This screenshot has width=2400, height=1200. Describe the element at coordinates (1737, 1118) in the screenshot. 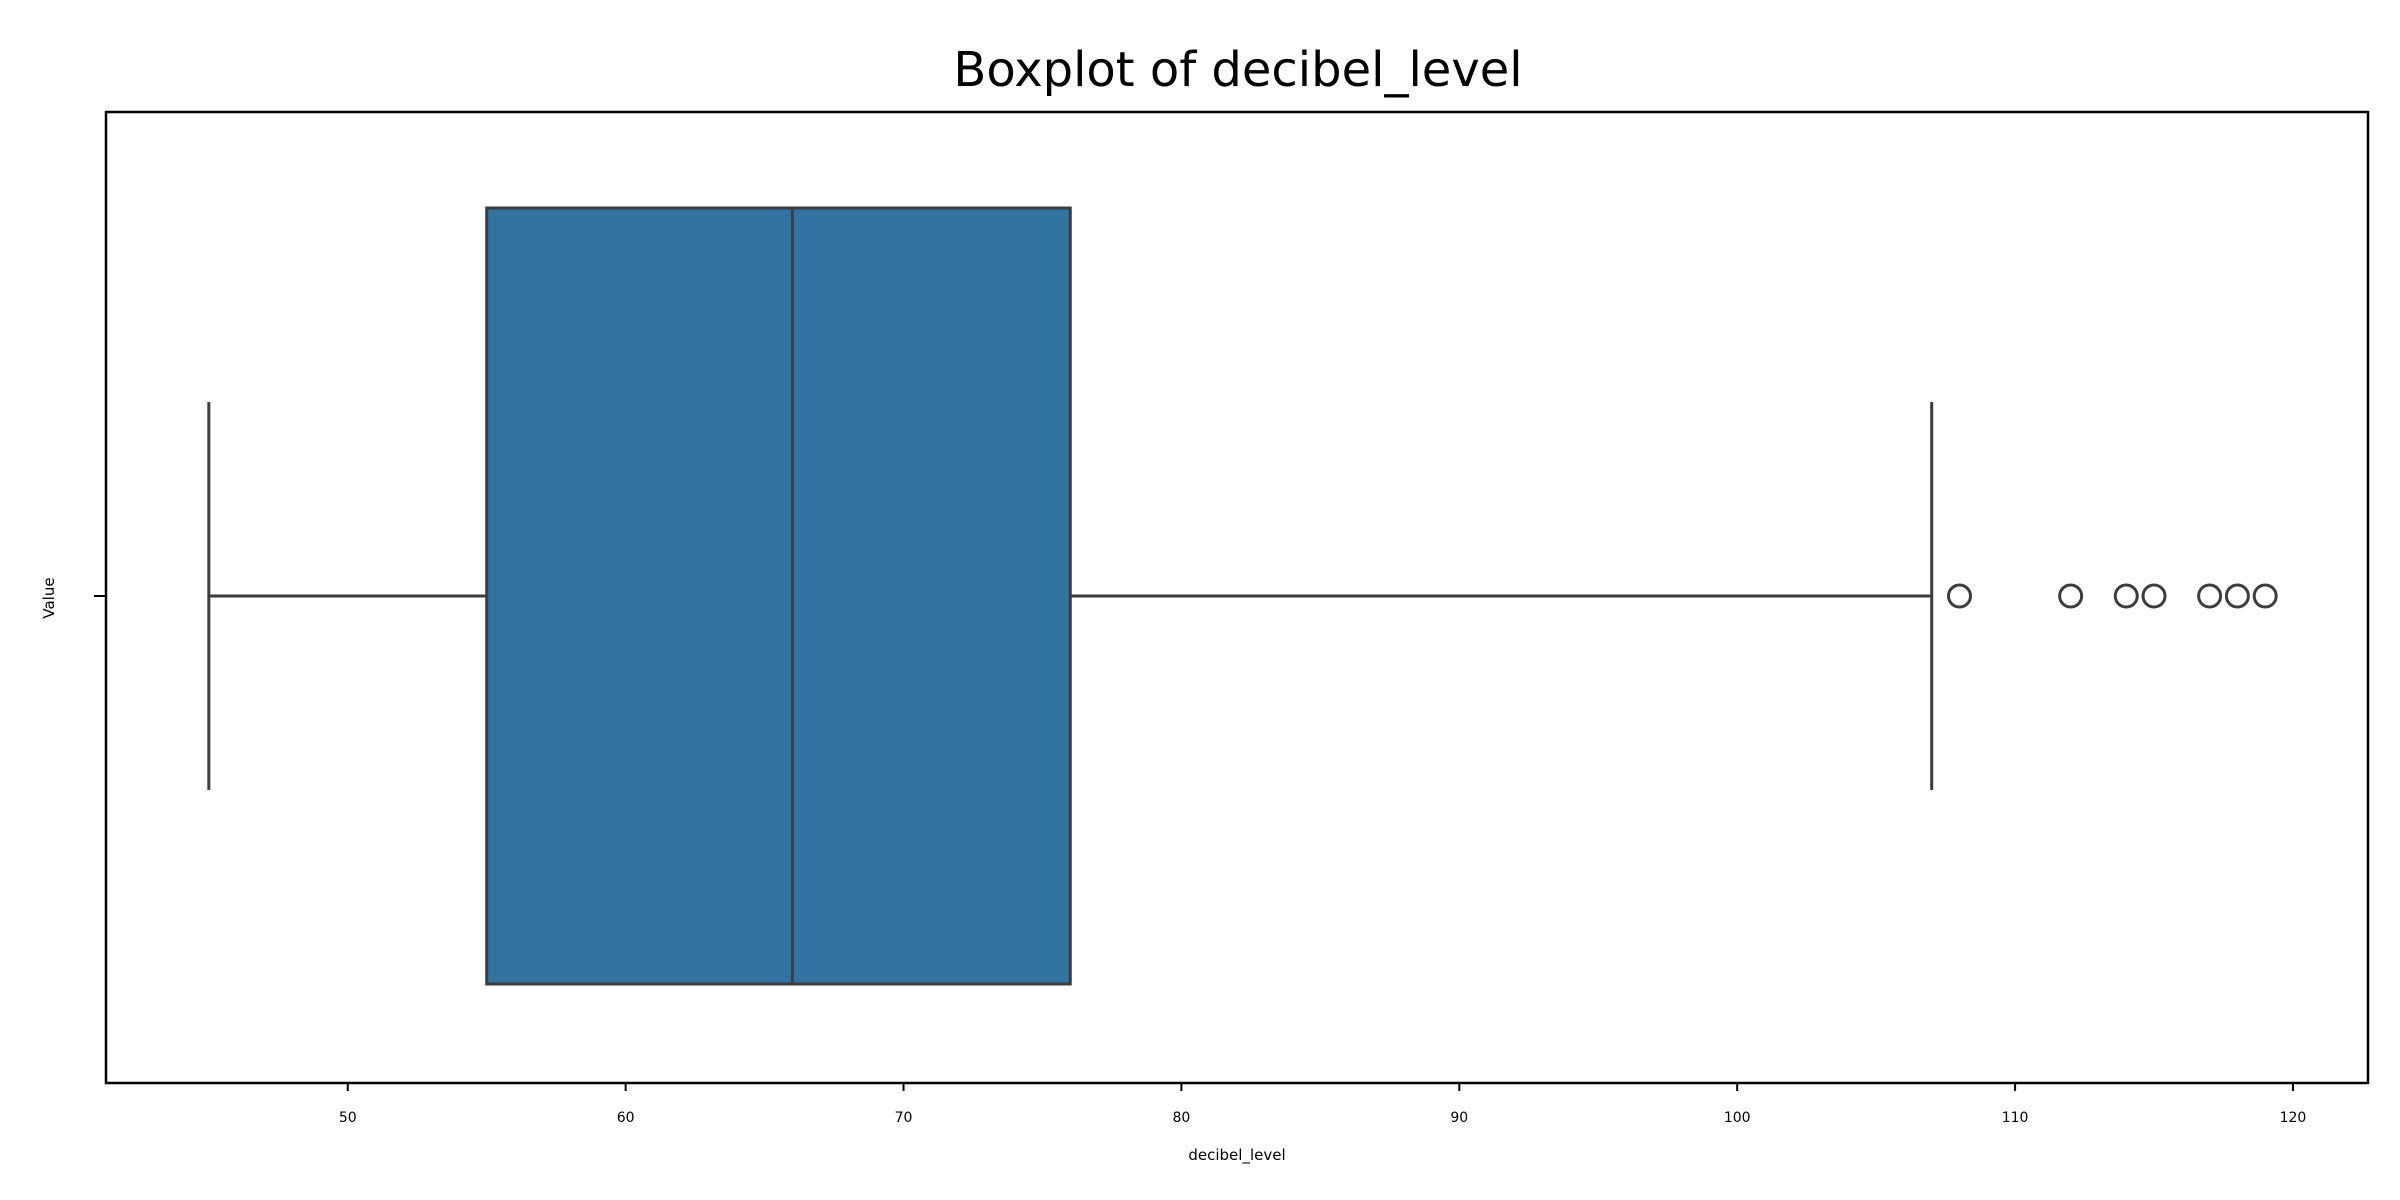

I see `x-tick-label: 100` at that location.